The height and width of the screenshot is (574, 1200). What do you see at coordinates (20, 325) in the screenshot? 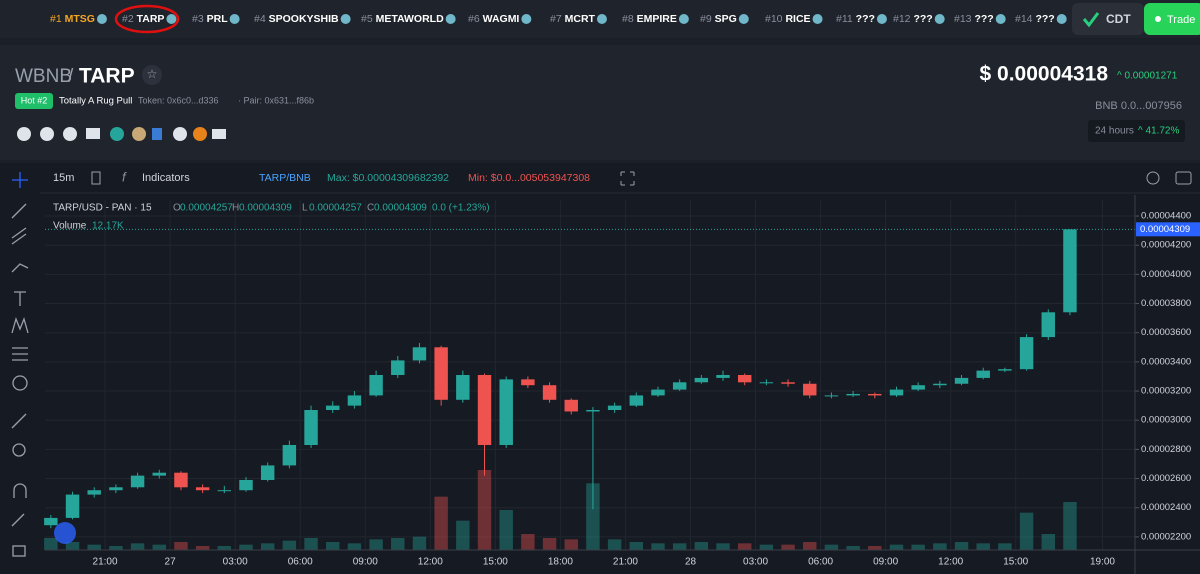
I see `pattern-tool` at bounding box center [20, 325].